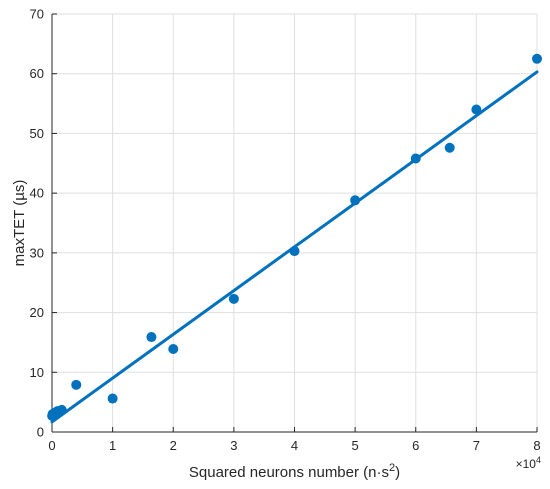 This screenshot has height=489, width=550. Describe the element at coordinates (397, 472) in the screenshot. I see `x-axis-label-suffix: )` at that location.